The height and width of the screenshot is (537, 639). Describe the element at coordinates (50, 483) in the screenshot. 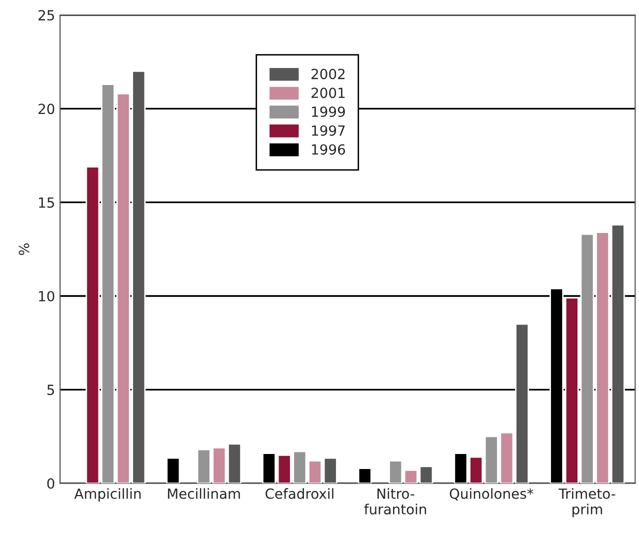

I see `y-tick-label: 0` at that location.